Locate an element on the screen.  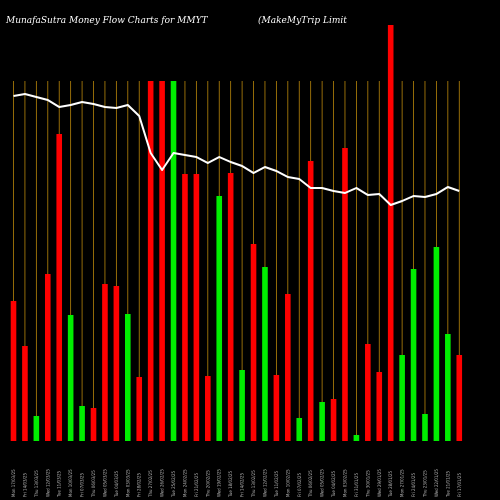
x-tick-label: Mon 10/03/25 is located at coordinates (70, 483).